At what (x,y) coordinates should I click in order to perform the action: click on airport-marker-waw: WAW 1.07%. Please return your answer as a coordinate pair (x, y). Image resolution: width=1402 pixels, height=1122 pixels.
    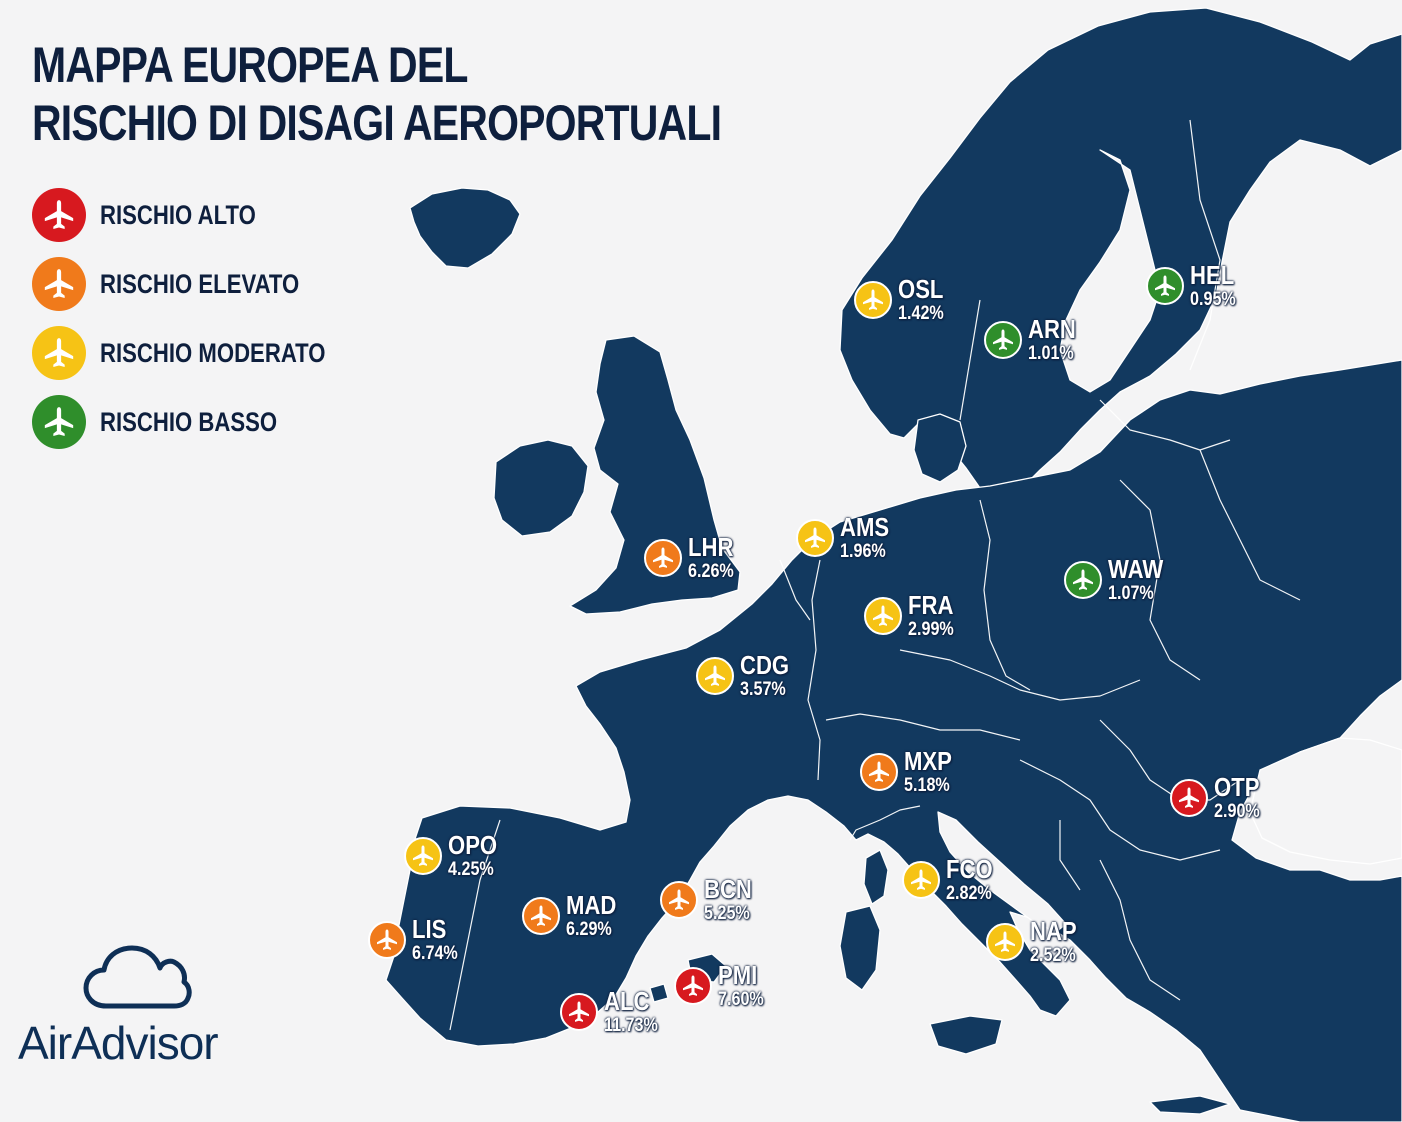
    Looking at the image, I should click on (1118, 579).